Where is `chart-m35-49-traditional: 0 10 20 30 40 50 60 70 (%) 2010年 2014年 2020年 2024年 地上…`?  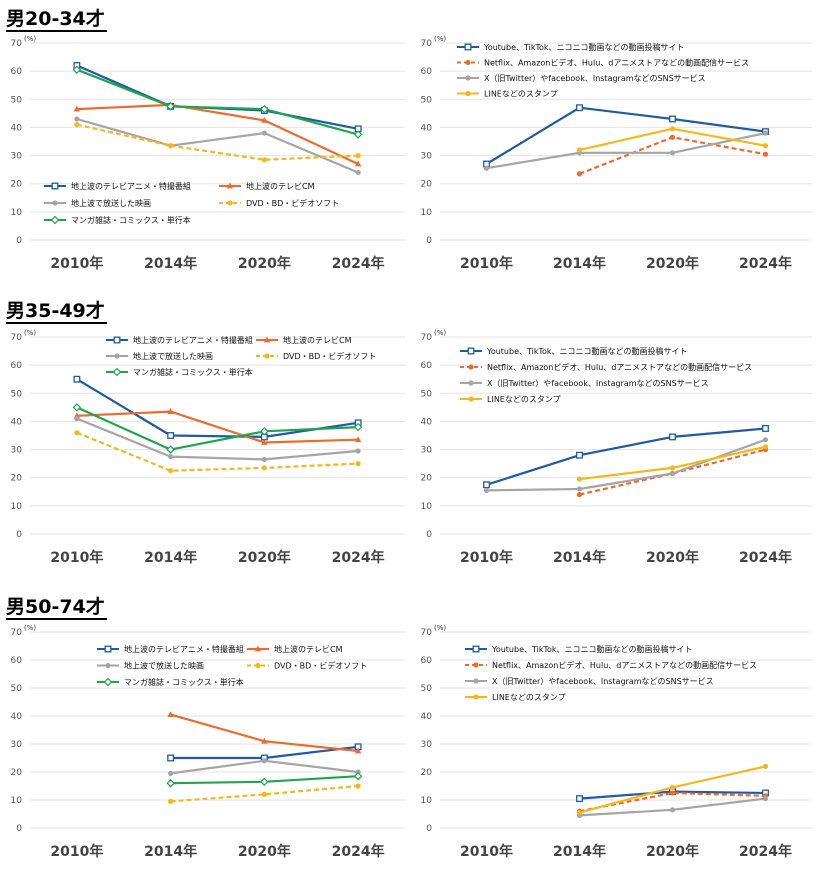
chart-m35-49-traditional: 0 10 20 30 40 50 60 70 (%) 2010年 2014年 2020年 2024年 地上… is located at coordinates (208, 447).